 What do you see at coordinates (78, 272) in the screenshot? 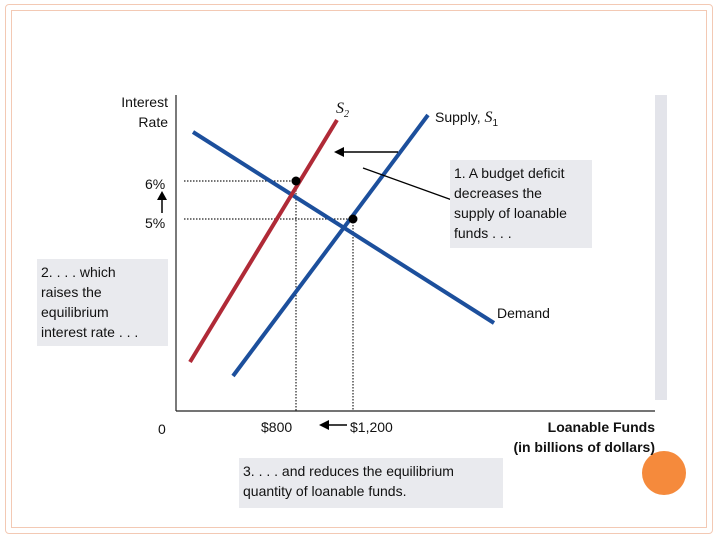
I see `callout2-line1: 2. . . . which` at bounding box center [78, 272].